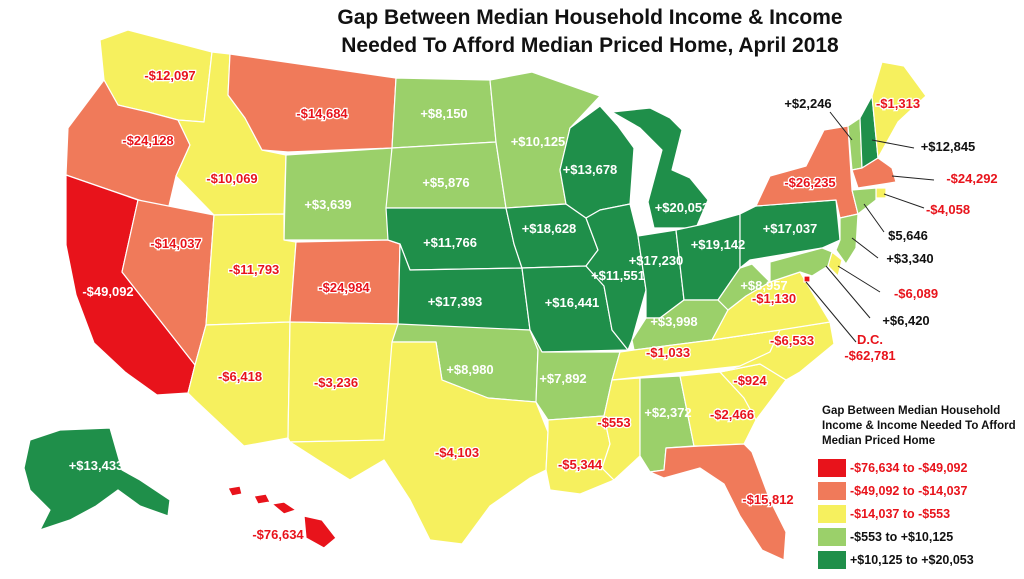 The width and height of the screenshot is (1024, 579). What do you see at coordinates (750, 380) in the screenshot?
I see `state-value-sc: -$924` at bounding box center [750, 380].